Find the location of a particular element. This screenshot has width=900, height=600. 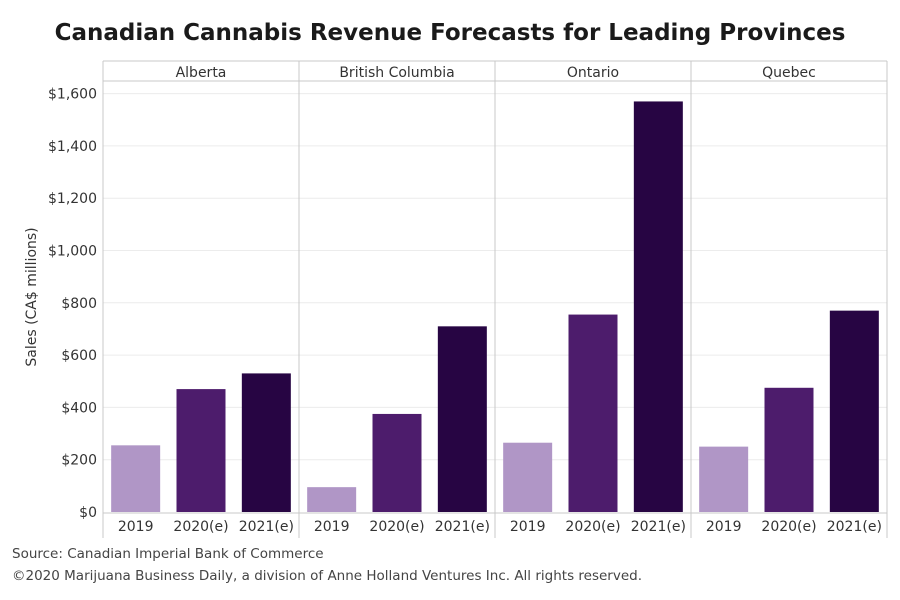

y-tick-label: $1,400 is located at coordinates (72, 147).